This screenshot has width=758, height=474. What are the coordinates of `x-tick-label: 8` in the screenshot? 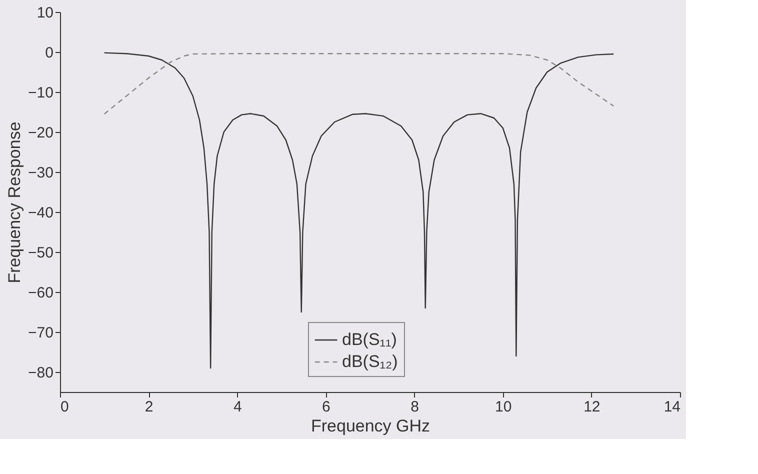 It's located at (414, 407).